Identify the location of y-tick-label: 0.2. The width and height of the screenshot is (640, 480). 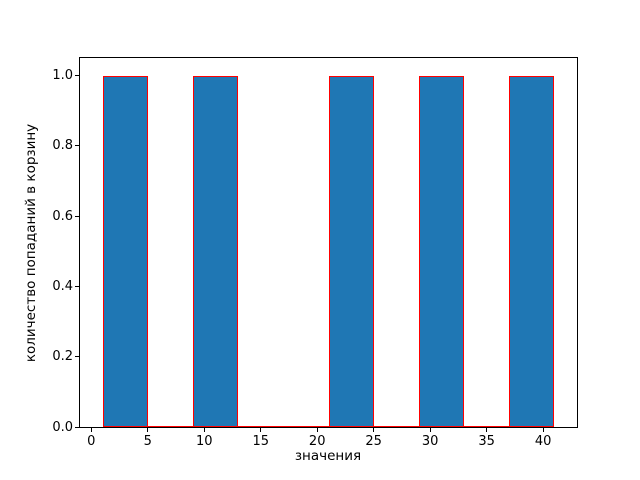
(62, 357).